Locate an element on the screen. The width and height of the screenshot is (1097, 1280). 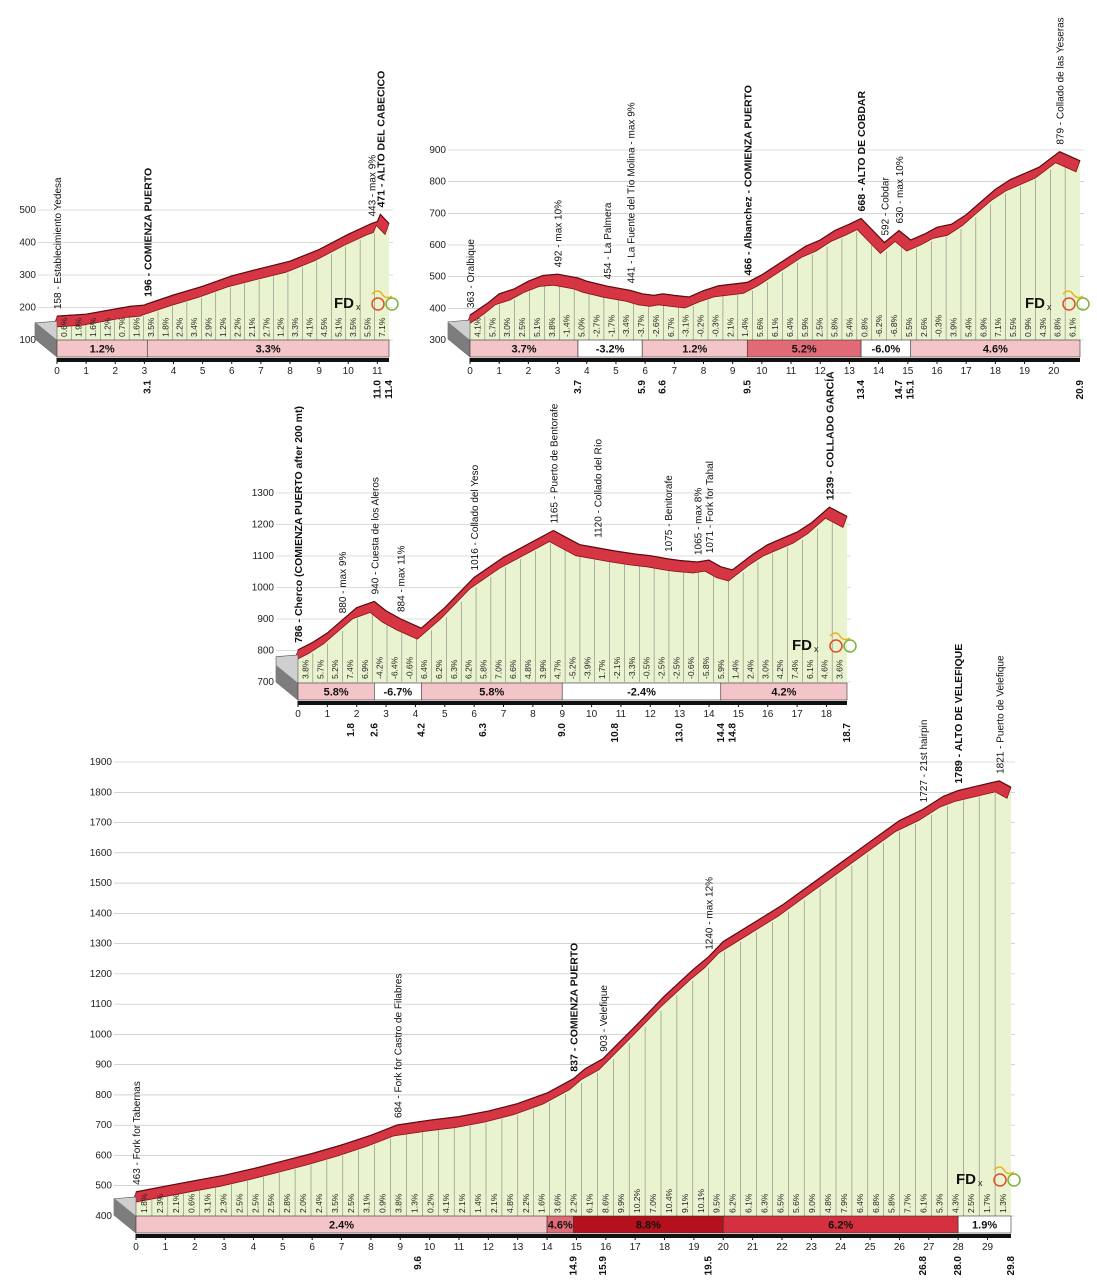
km-gradient-label: 5.4% is located at coordinates (849, 327).